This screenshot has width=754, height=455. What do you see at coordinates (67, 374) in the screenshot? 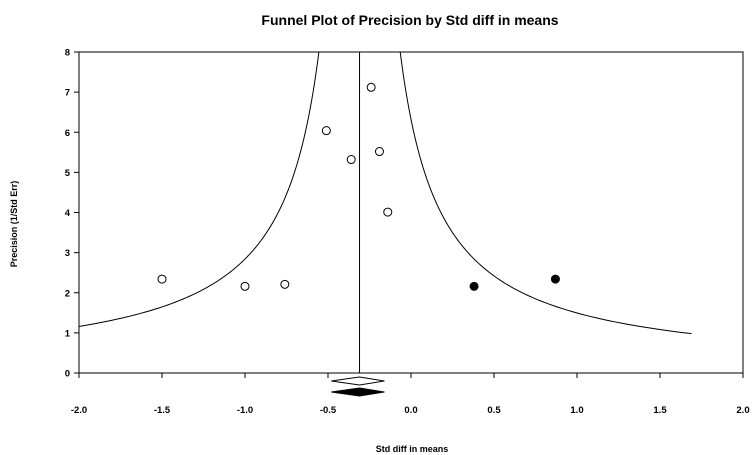
I see `y-tick-label: 0` at bounding box center [67, 374].